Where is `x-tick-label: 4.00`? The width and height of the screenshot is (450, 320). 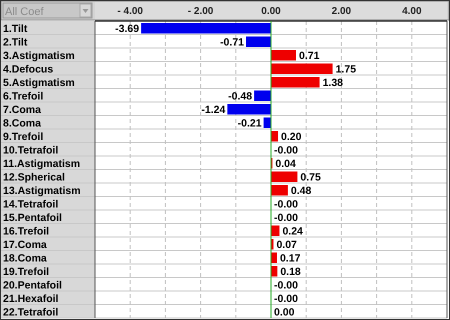
x-tick-label: 4.00 is located at coordinates (412, 11).